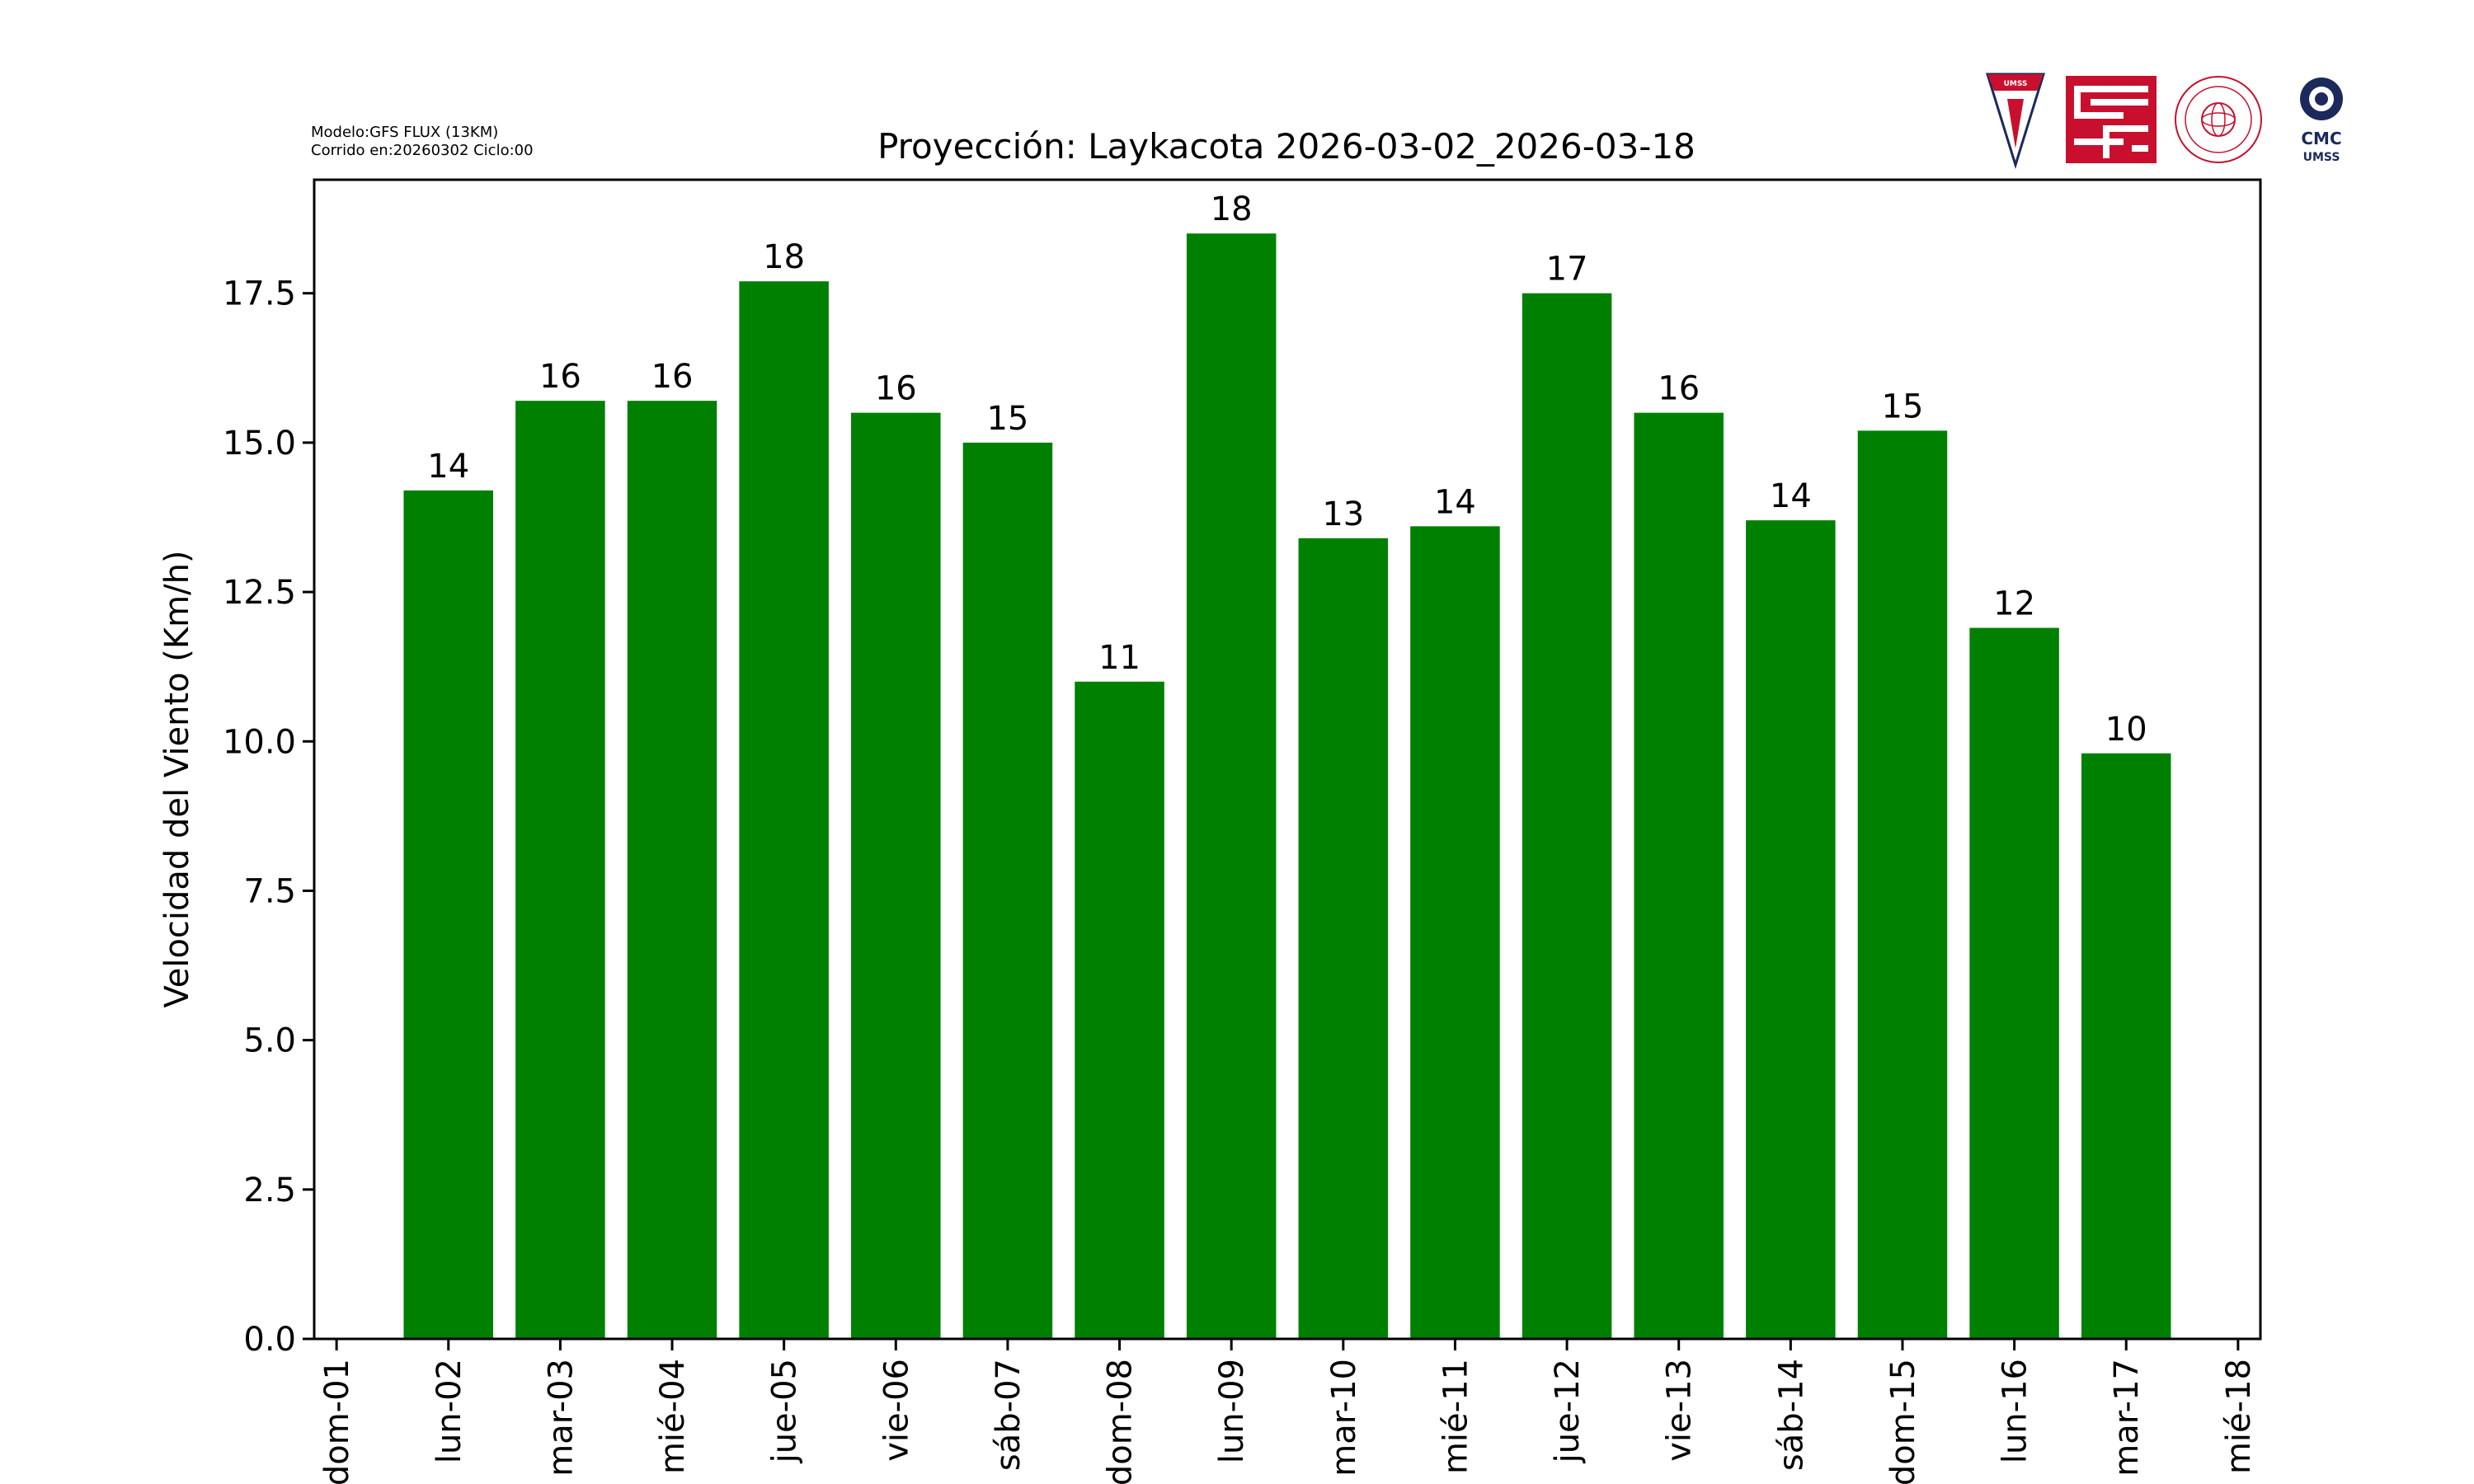 The width and height of the screenshot is (2474, 1484). I want to click on faculty-maze-logo, so click(2111, 120).